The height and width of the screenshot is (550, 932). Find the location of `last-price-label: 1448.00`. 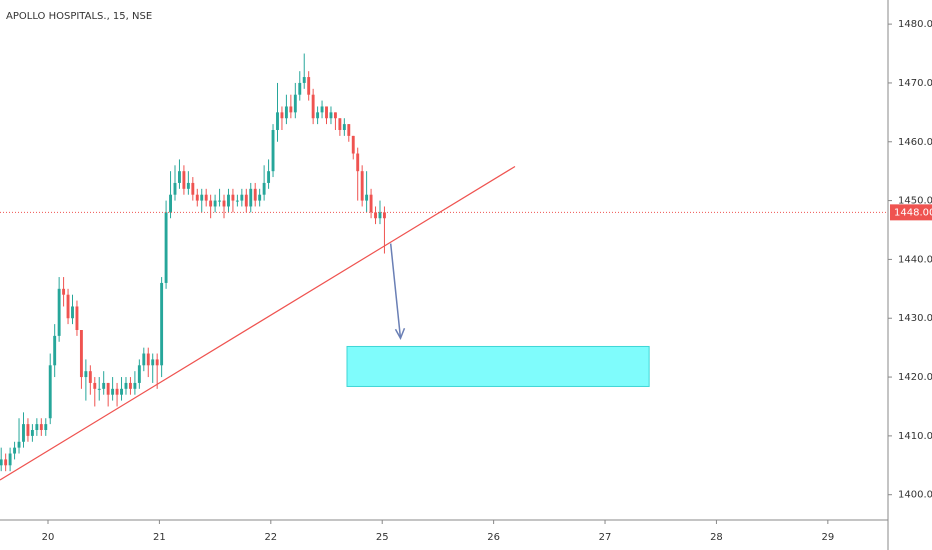

last-price-label: 1448.00 is located at coordinates (913, 212).